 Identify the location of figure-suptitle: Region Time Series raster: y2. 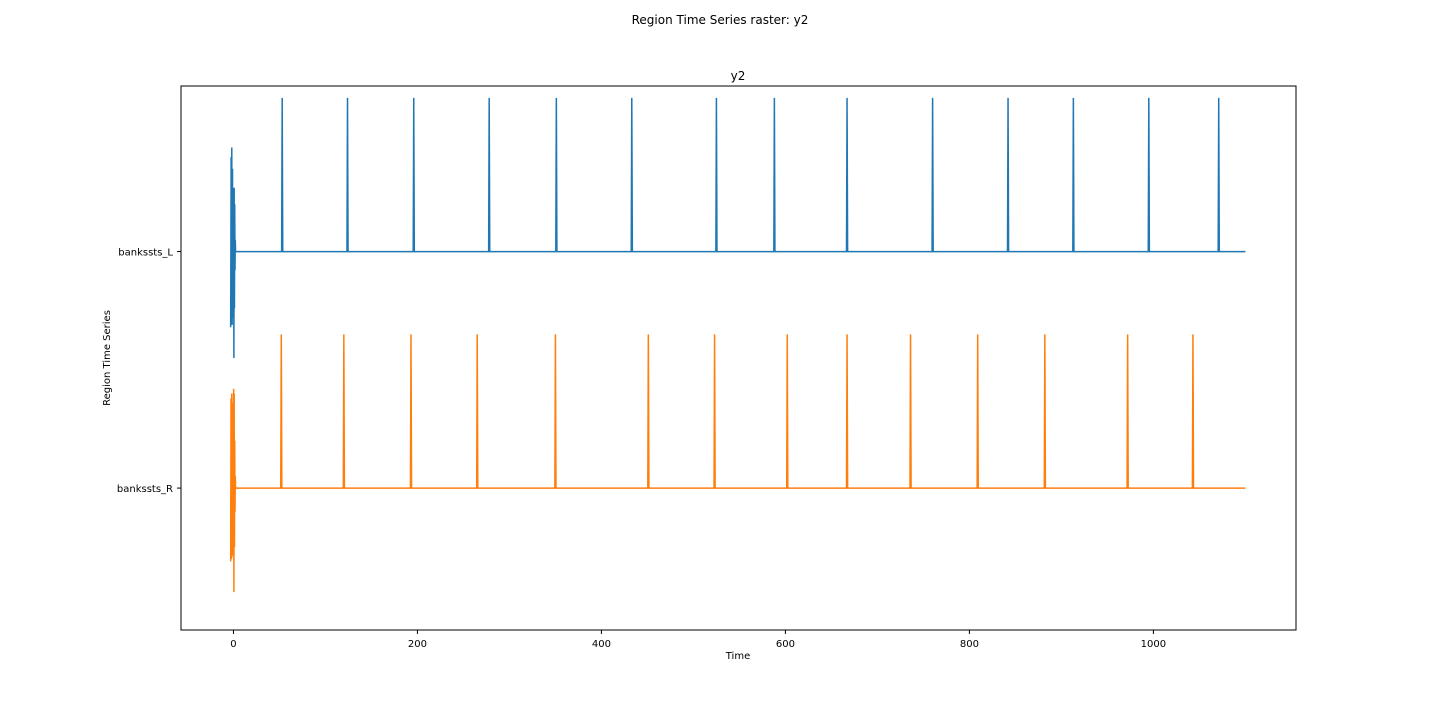
(720, 20).